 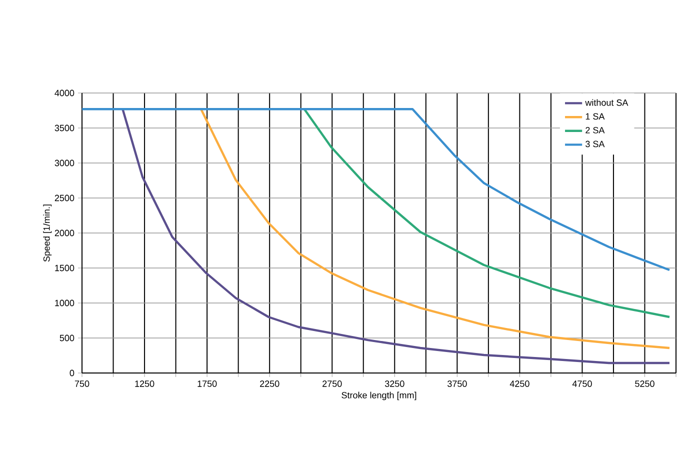 I want to click on y-tick-label: 1500, so click(x=64, y=268).